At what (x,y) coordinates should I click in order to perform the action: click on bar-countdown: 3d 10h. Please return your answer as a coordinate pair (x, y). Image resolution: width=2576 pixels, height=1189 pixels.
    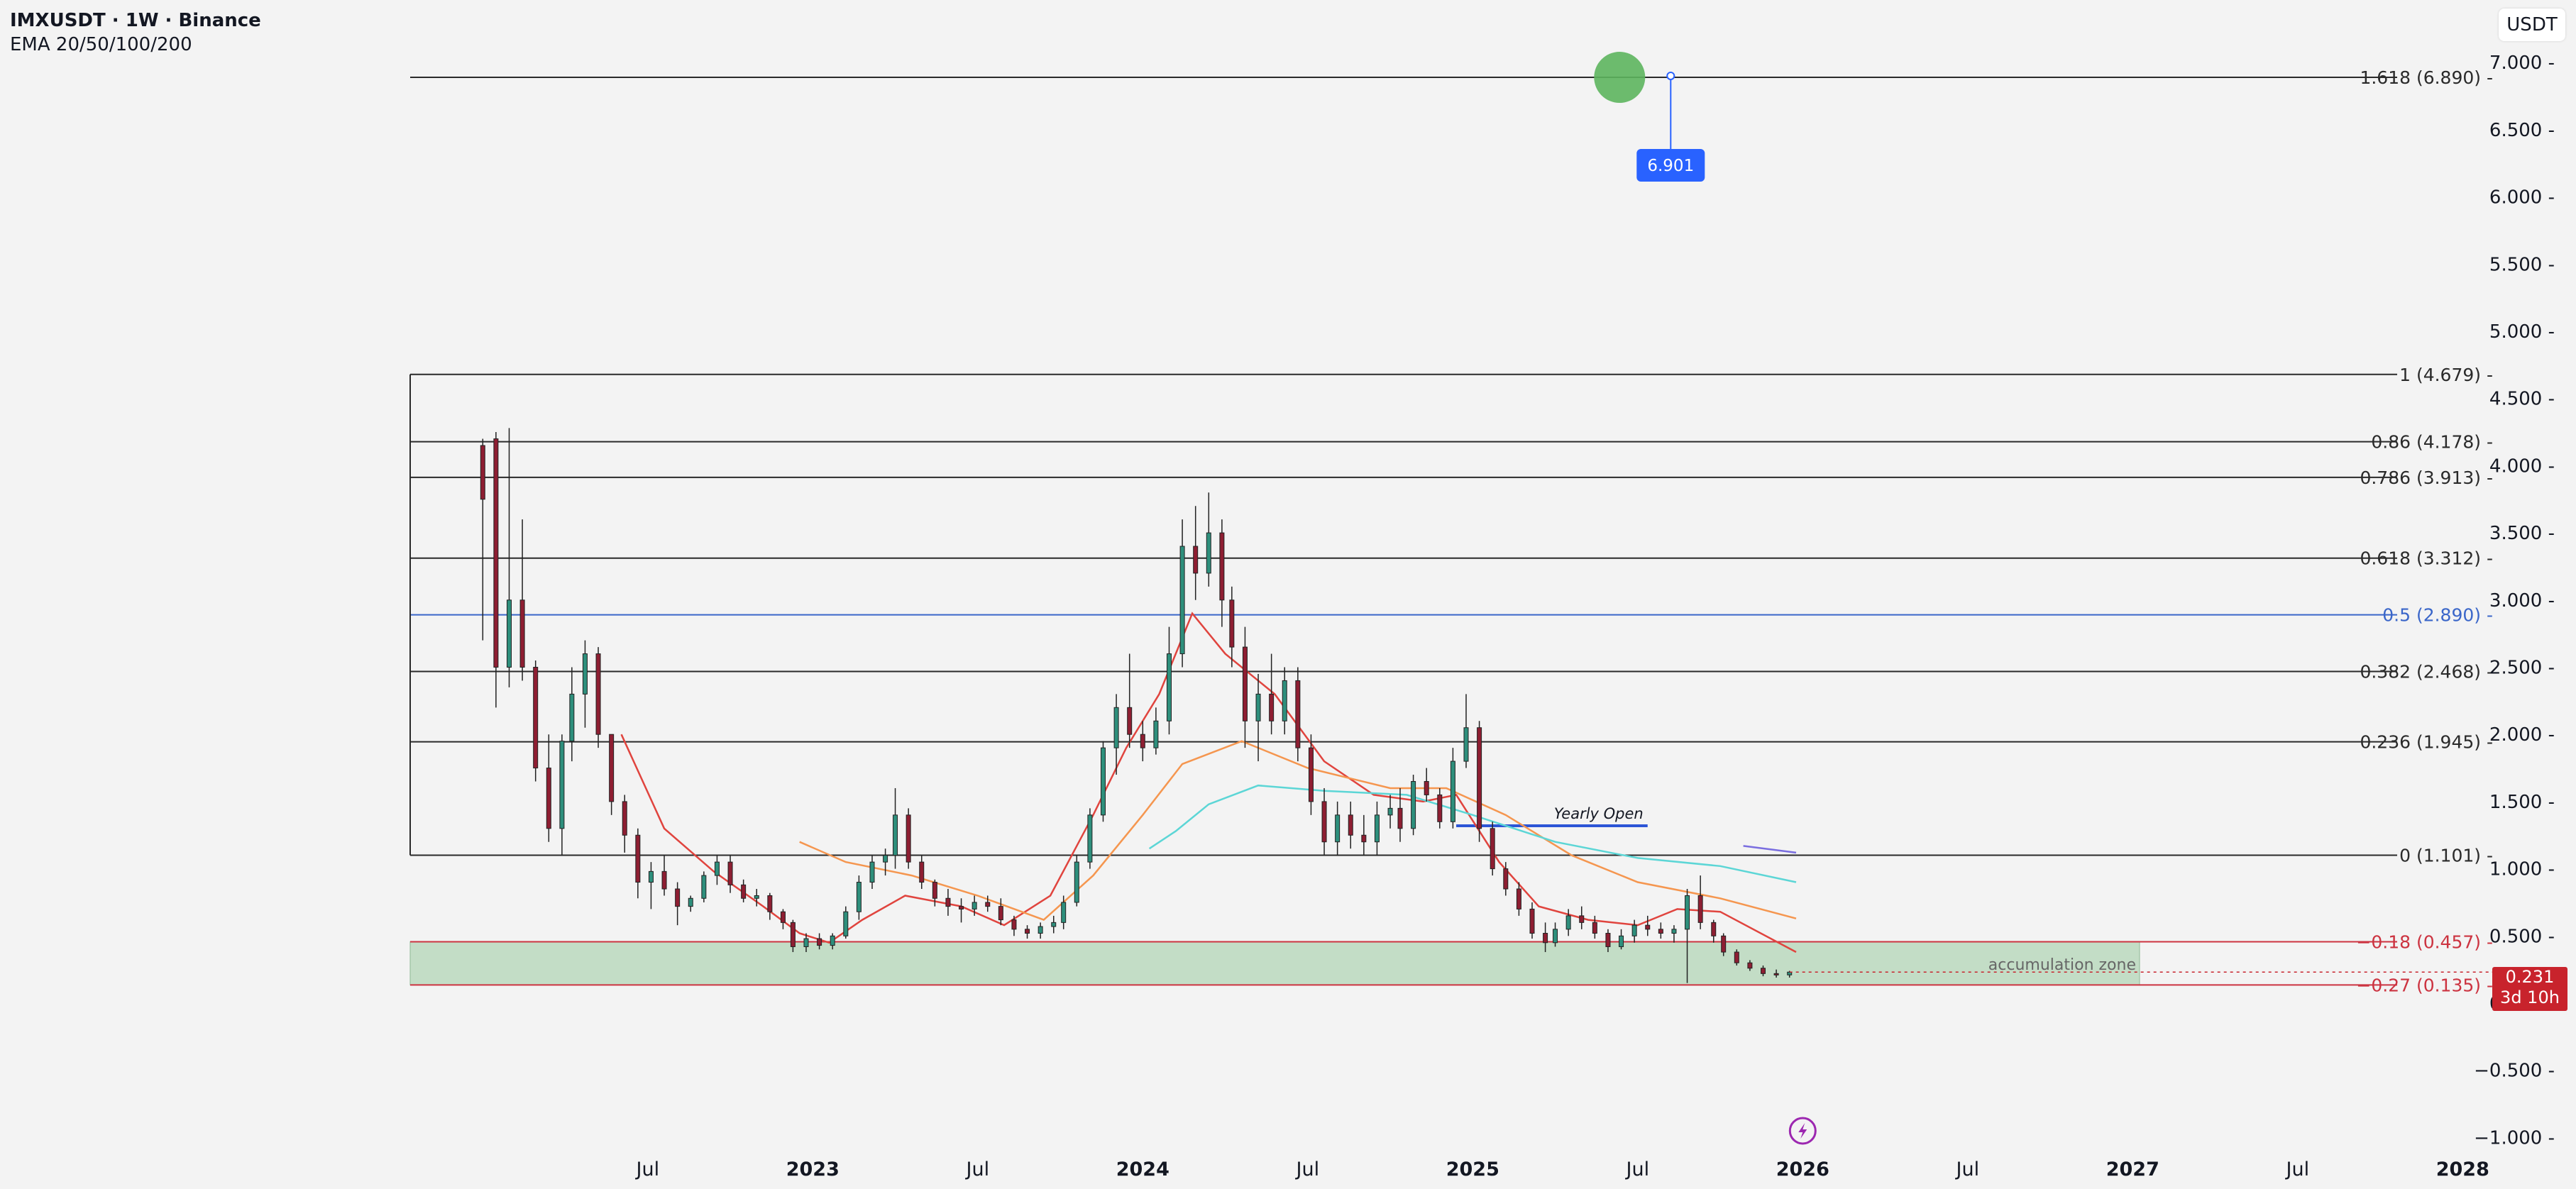
    Looking at the image, I should click on (2530, 998).